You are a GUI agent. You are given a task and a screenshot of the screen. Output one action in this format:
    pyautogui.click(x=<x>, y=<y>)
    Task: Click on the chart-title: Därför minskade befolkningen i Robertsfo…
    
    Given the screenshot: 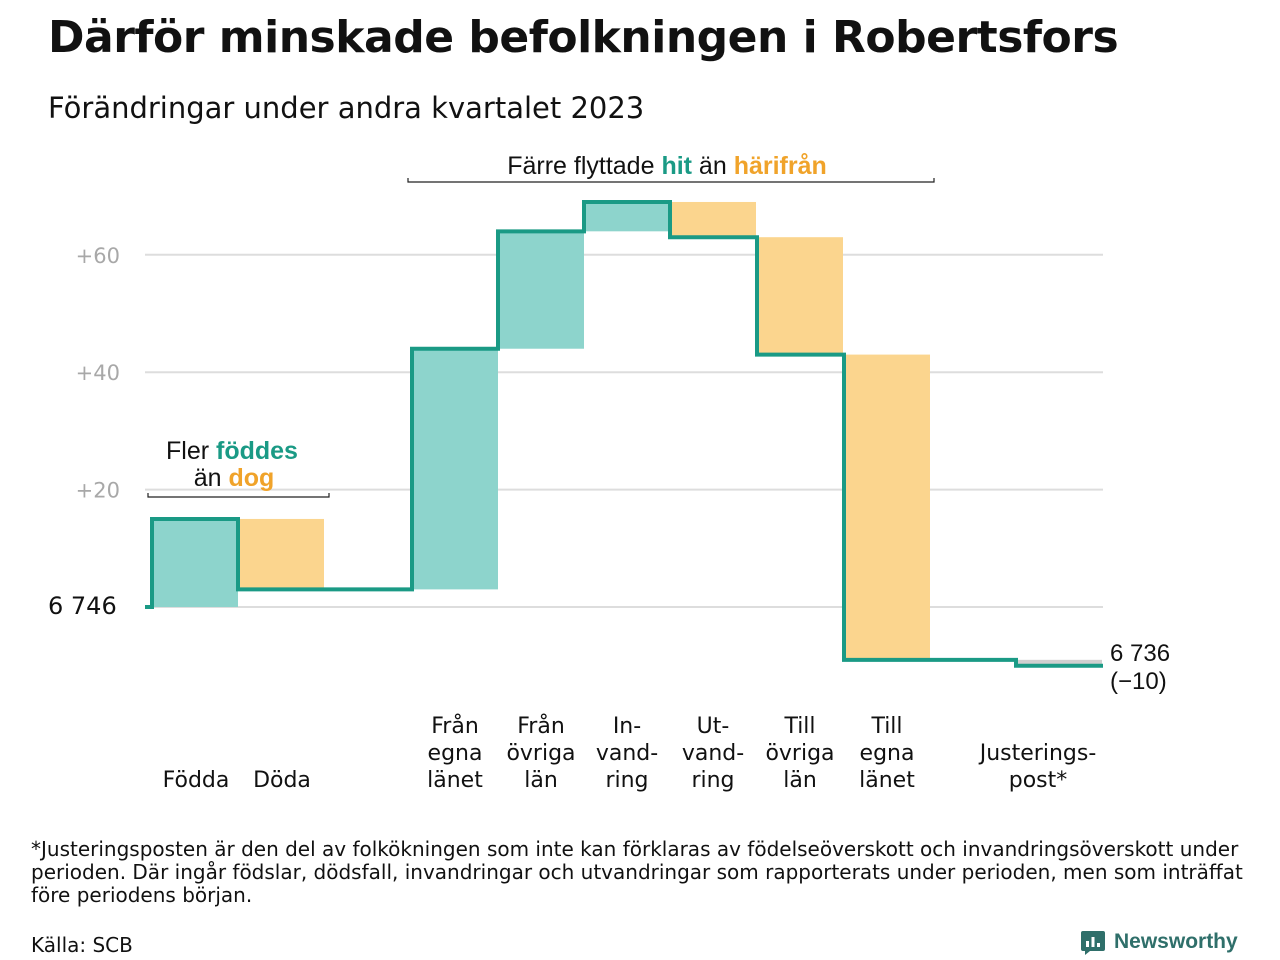 What is the action you would take?
    pyautogui.click(x=583, y=37)
    